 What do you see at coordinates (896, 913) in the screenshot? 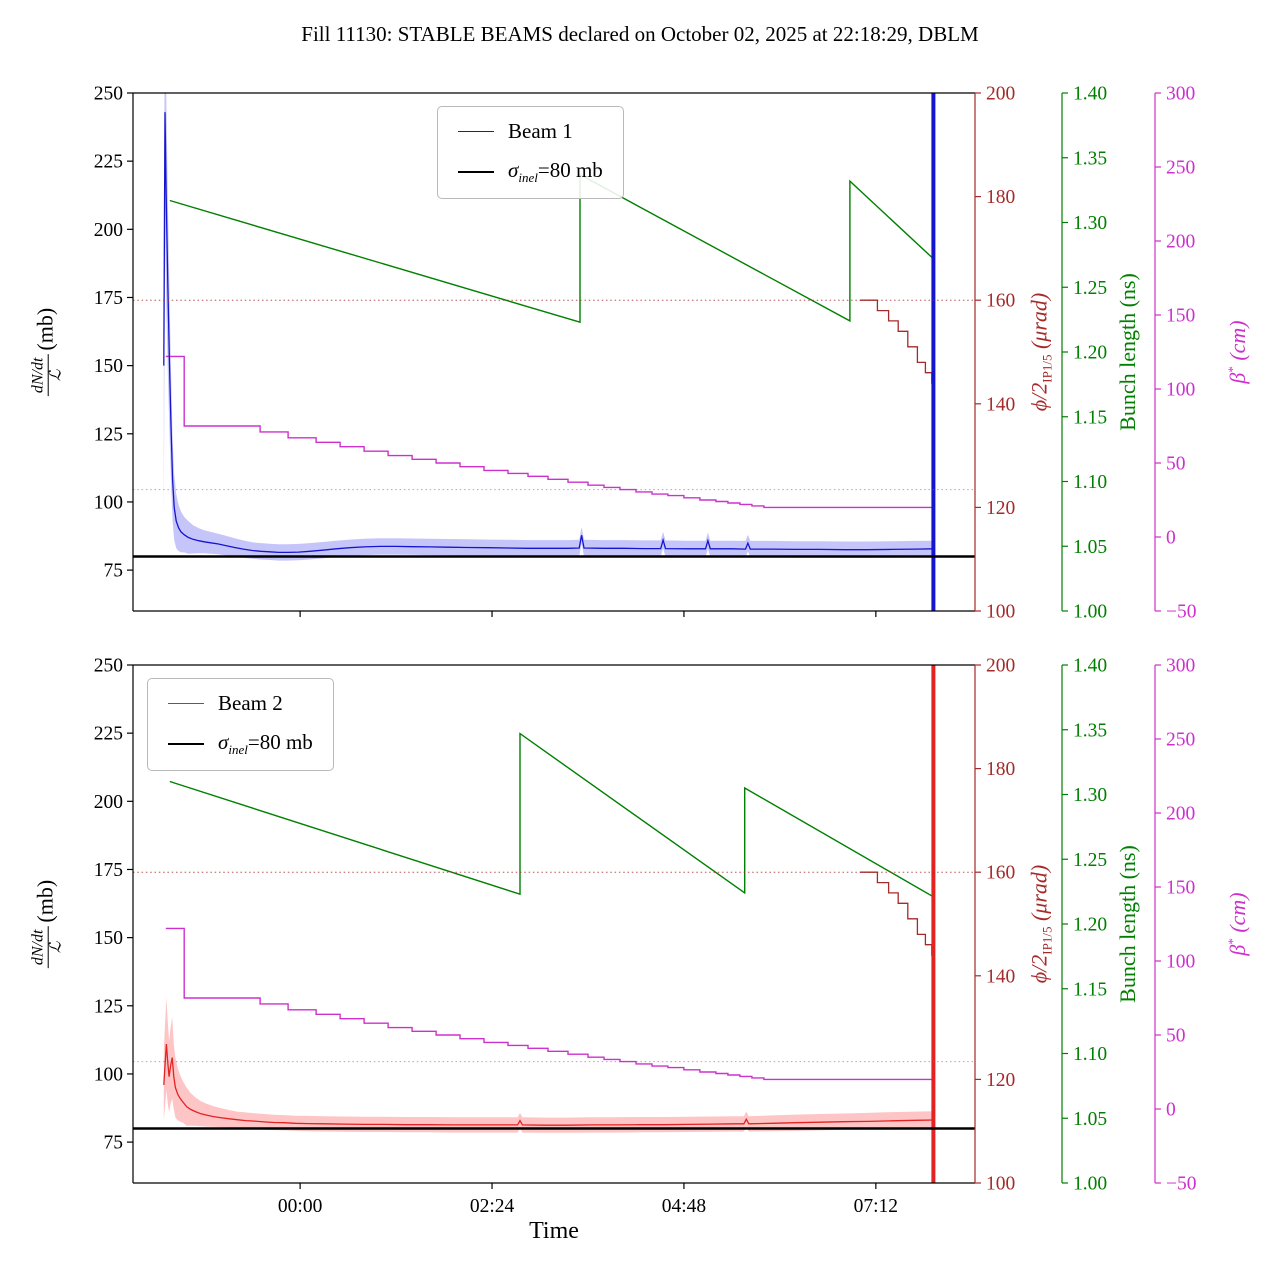
I see `crossing-angle-line` at bounding box center [896, 913].